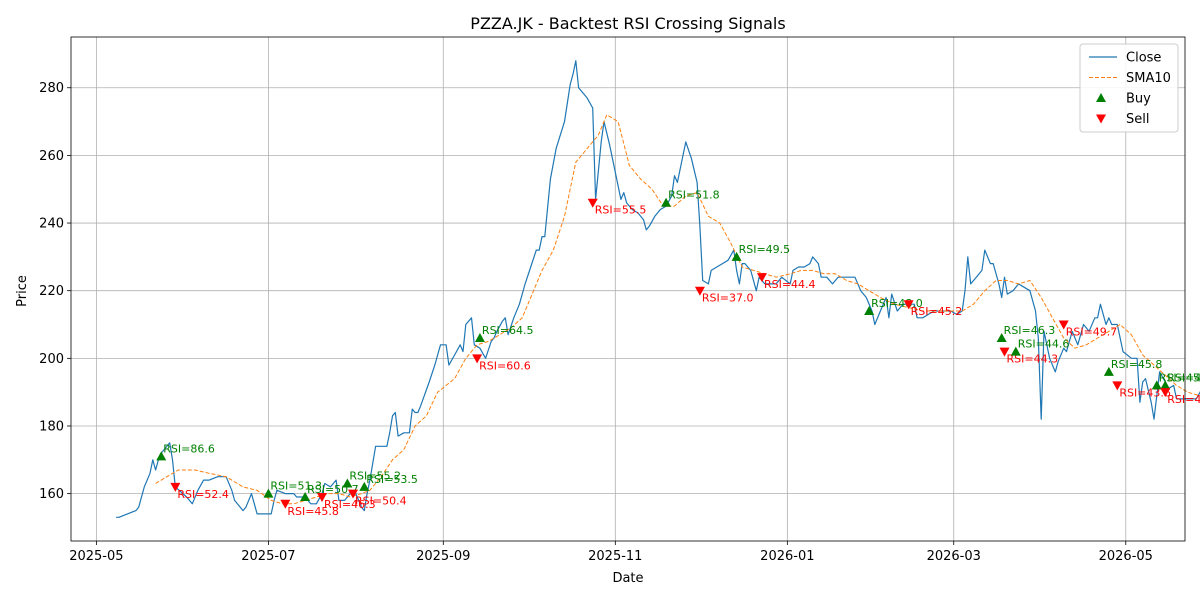  Describe the element at coordinates (728, 298) in the screenshot. I see `sell-annotation: RSI=37.0` at that location.